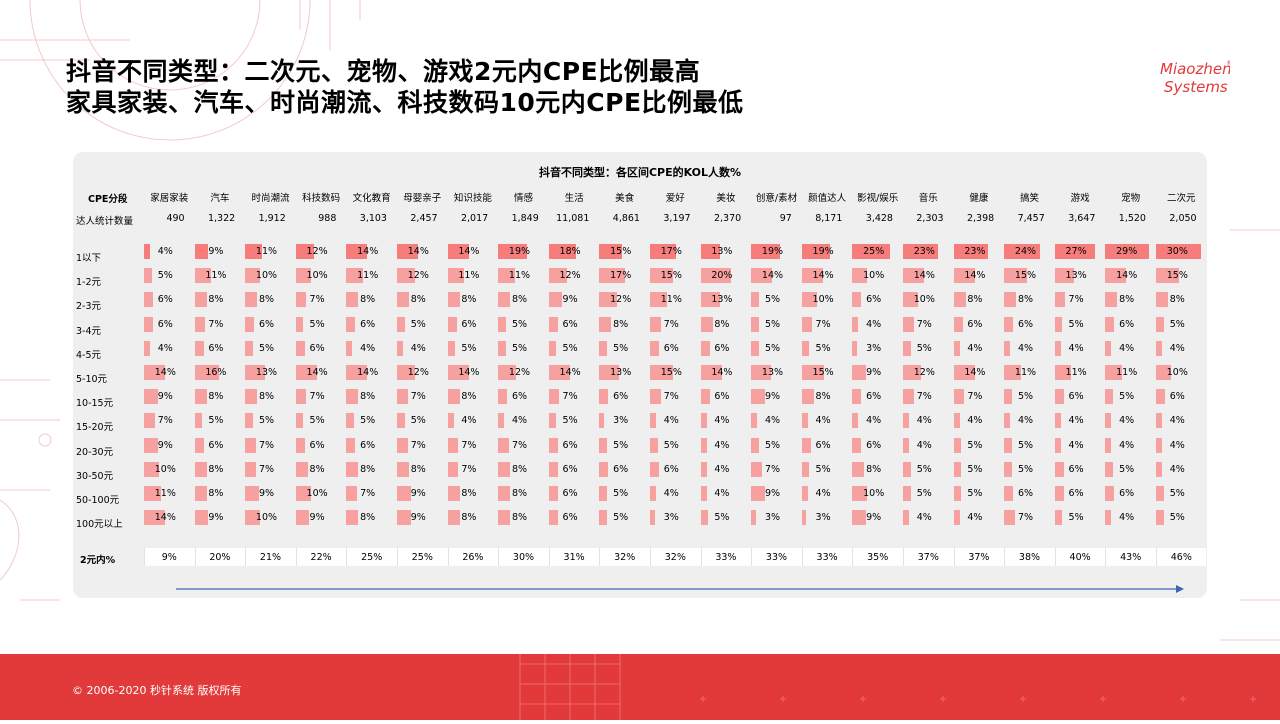 The width and height of the screenshot is (1280, 724). Describe the element at coordinates (979, 198) in the screenshot. I see `category-header: 健康` at that location.